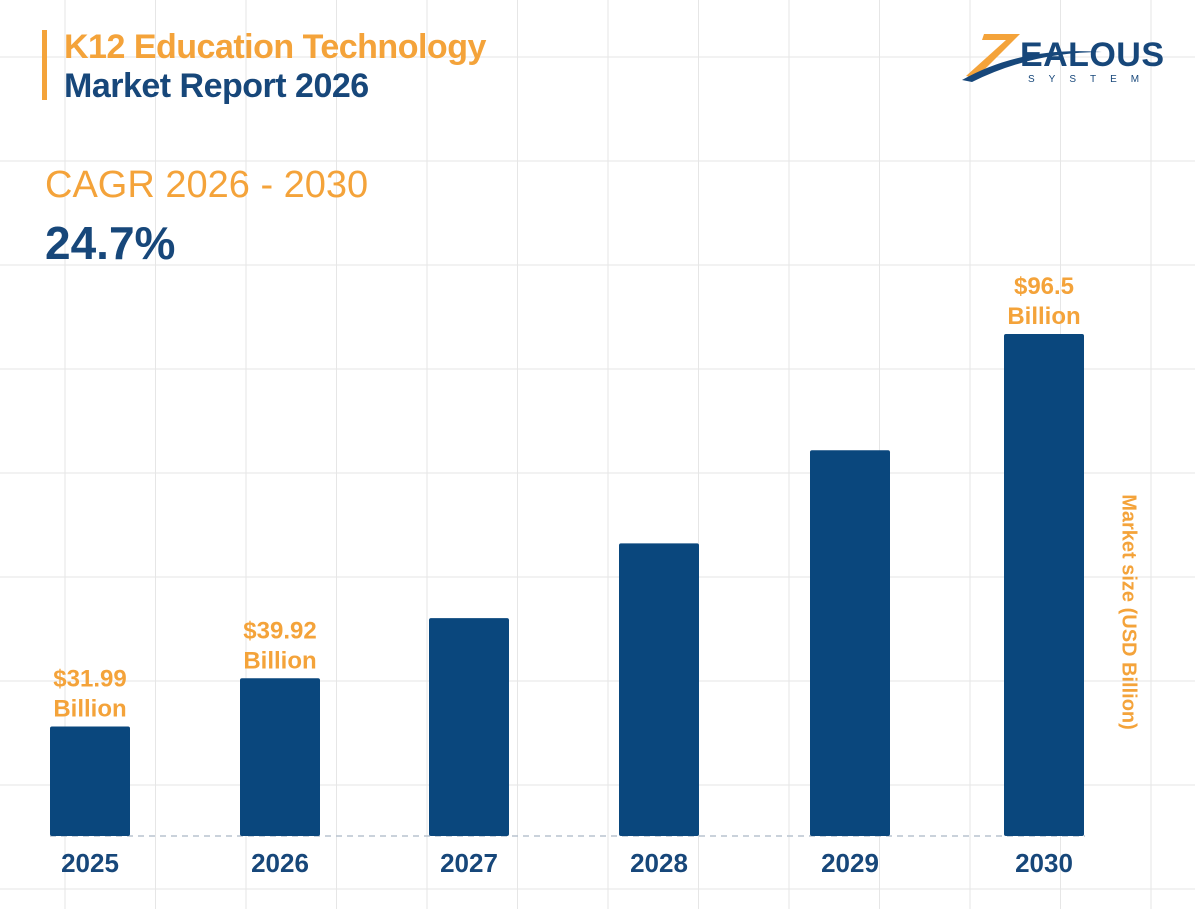 The image size is (1195, 909). What do you see at coordinates (1090, 79) in the screenshot?
I see `logo-subtext: SYSTEM` at bounding box center [1090, 79].